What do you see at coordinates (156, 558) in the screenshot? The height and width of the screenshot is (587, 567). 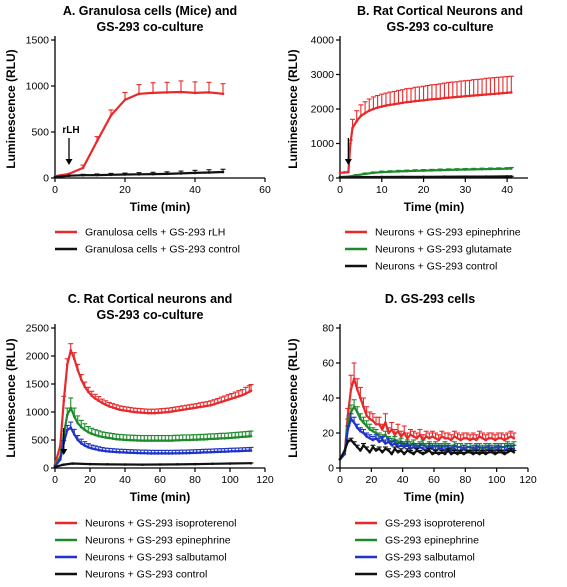 I see `legend-label: Neurons + GS-293 salbutamol` at bounding box center [156, 558].